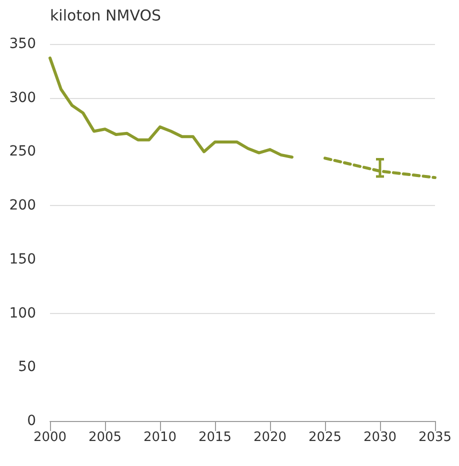 Image resolution: width=459 pixels, height=466 pixels. Describe the element at coordinates (215, 437) in the screenshot. I see `x-tick-label: 2015` at that location.